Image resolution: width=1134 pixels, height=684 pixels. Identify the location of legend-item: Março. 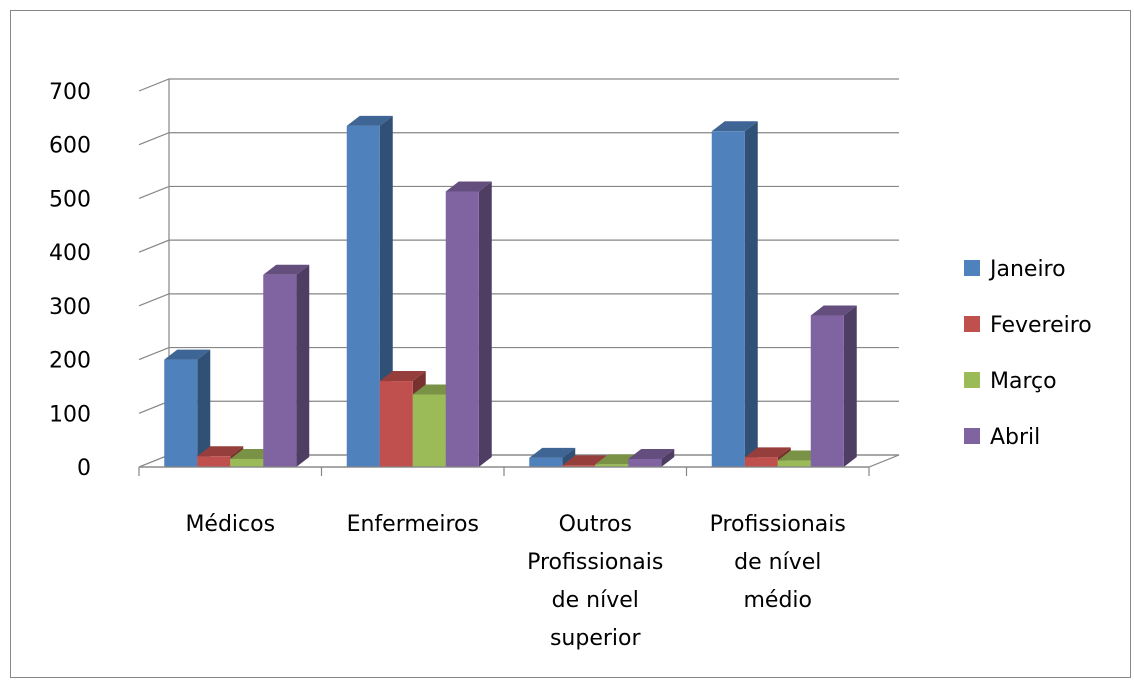
(1010, 381).